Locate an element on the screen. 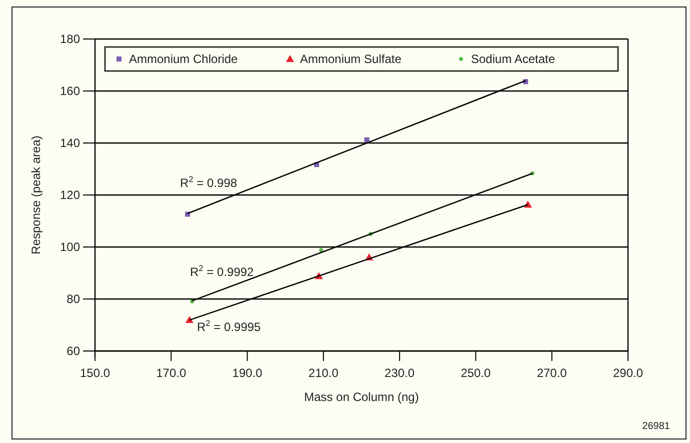 The width and height of the screenshot is (690, 443). x-tick-label: 250.0 is located at coordinates (476, 373).